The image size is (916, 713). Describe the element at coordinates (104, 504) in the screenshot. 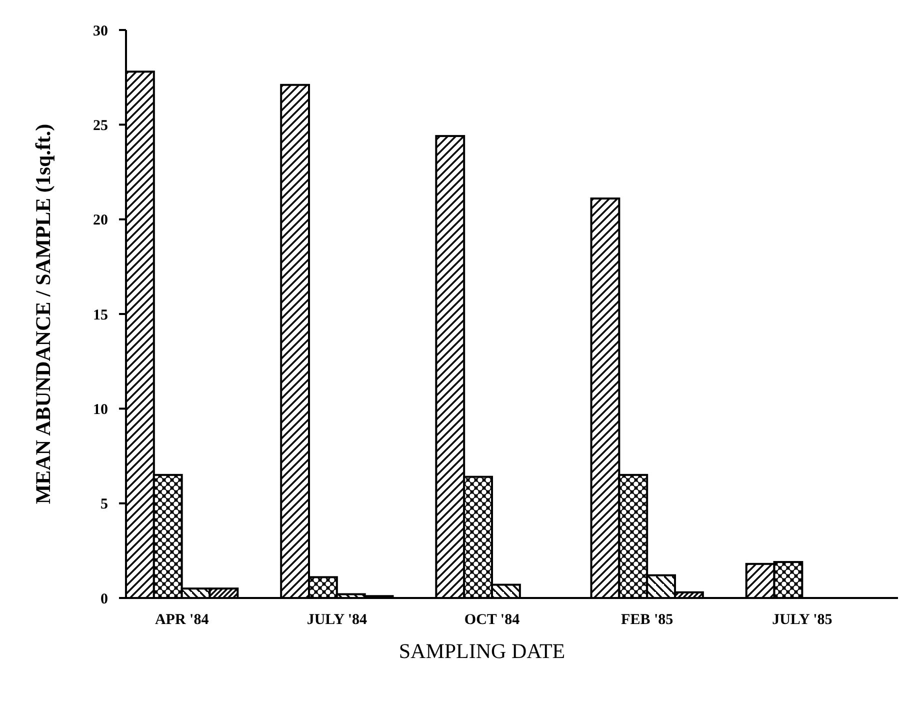

I see `y-tick-label: 5` at that location.